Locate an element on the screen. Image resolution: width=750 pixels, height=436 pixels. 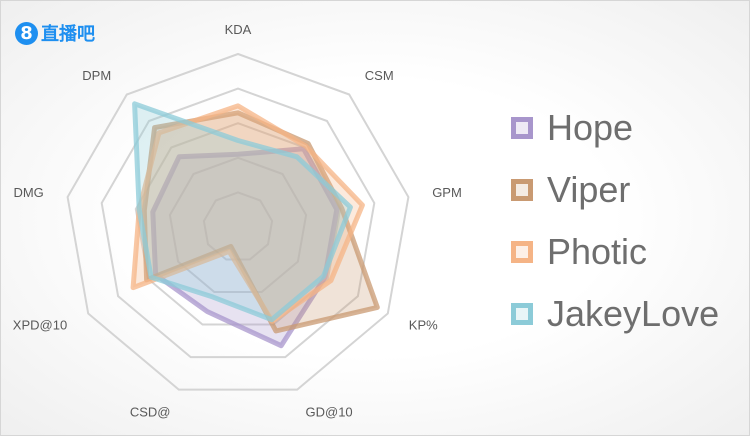
axis-label: GPM is located at coordinates (447, 192).